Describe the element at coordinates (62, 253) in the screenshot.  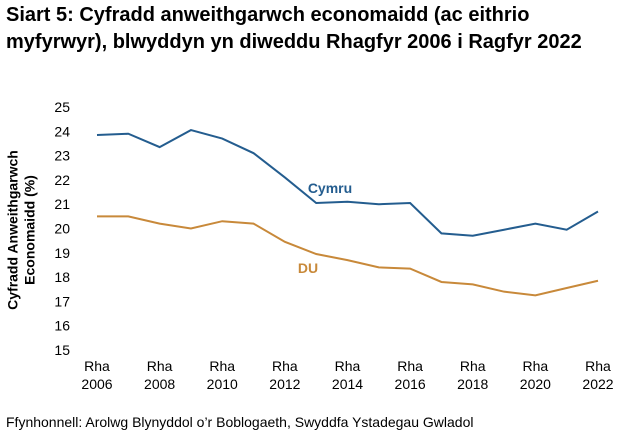
I see `y-tick-label: 19` at that location.